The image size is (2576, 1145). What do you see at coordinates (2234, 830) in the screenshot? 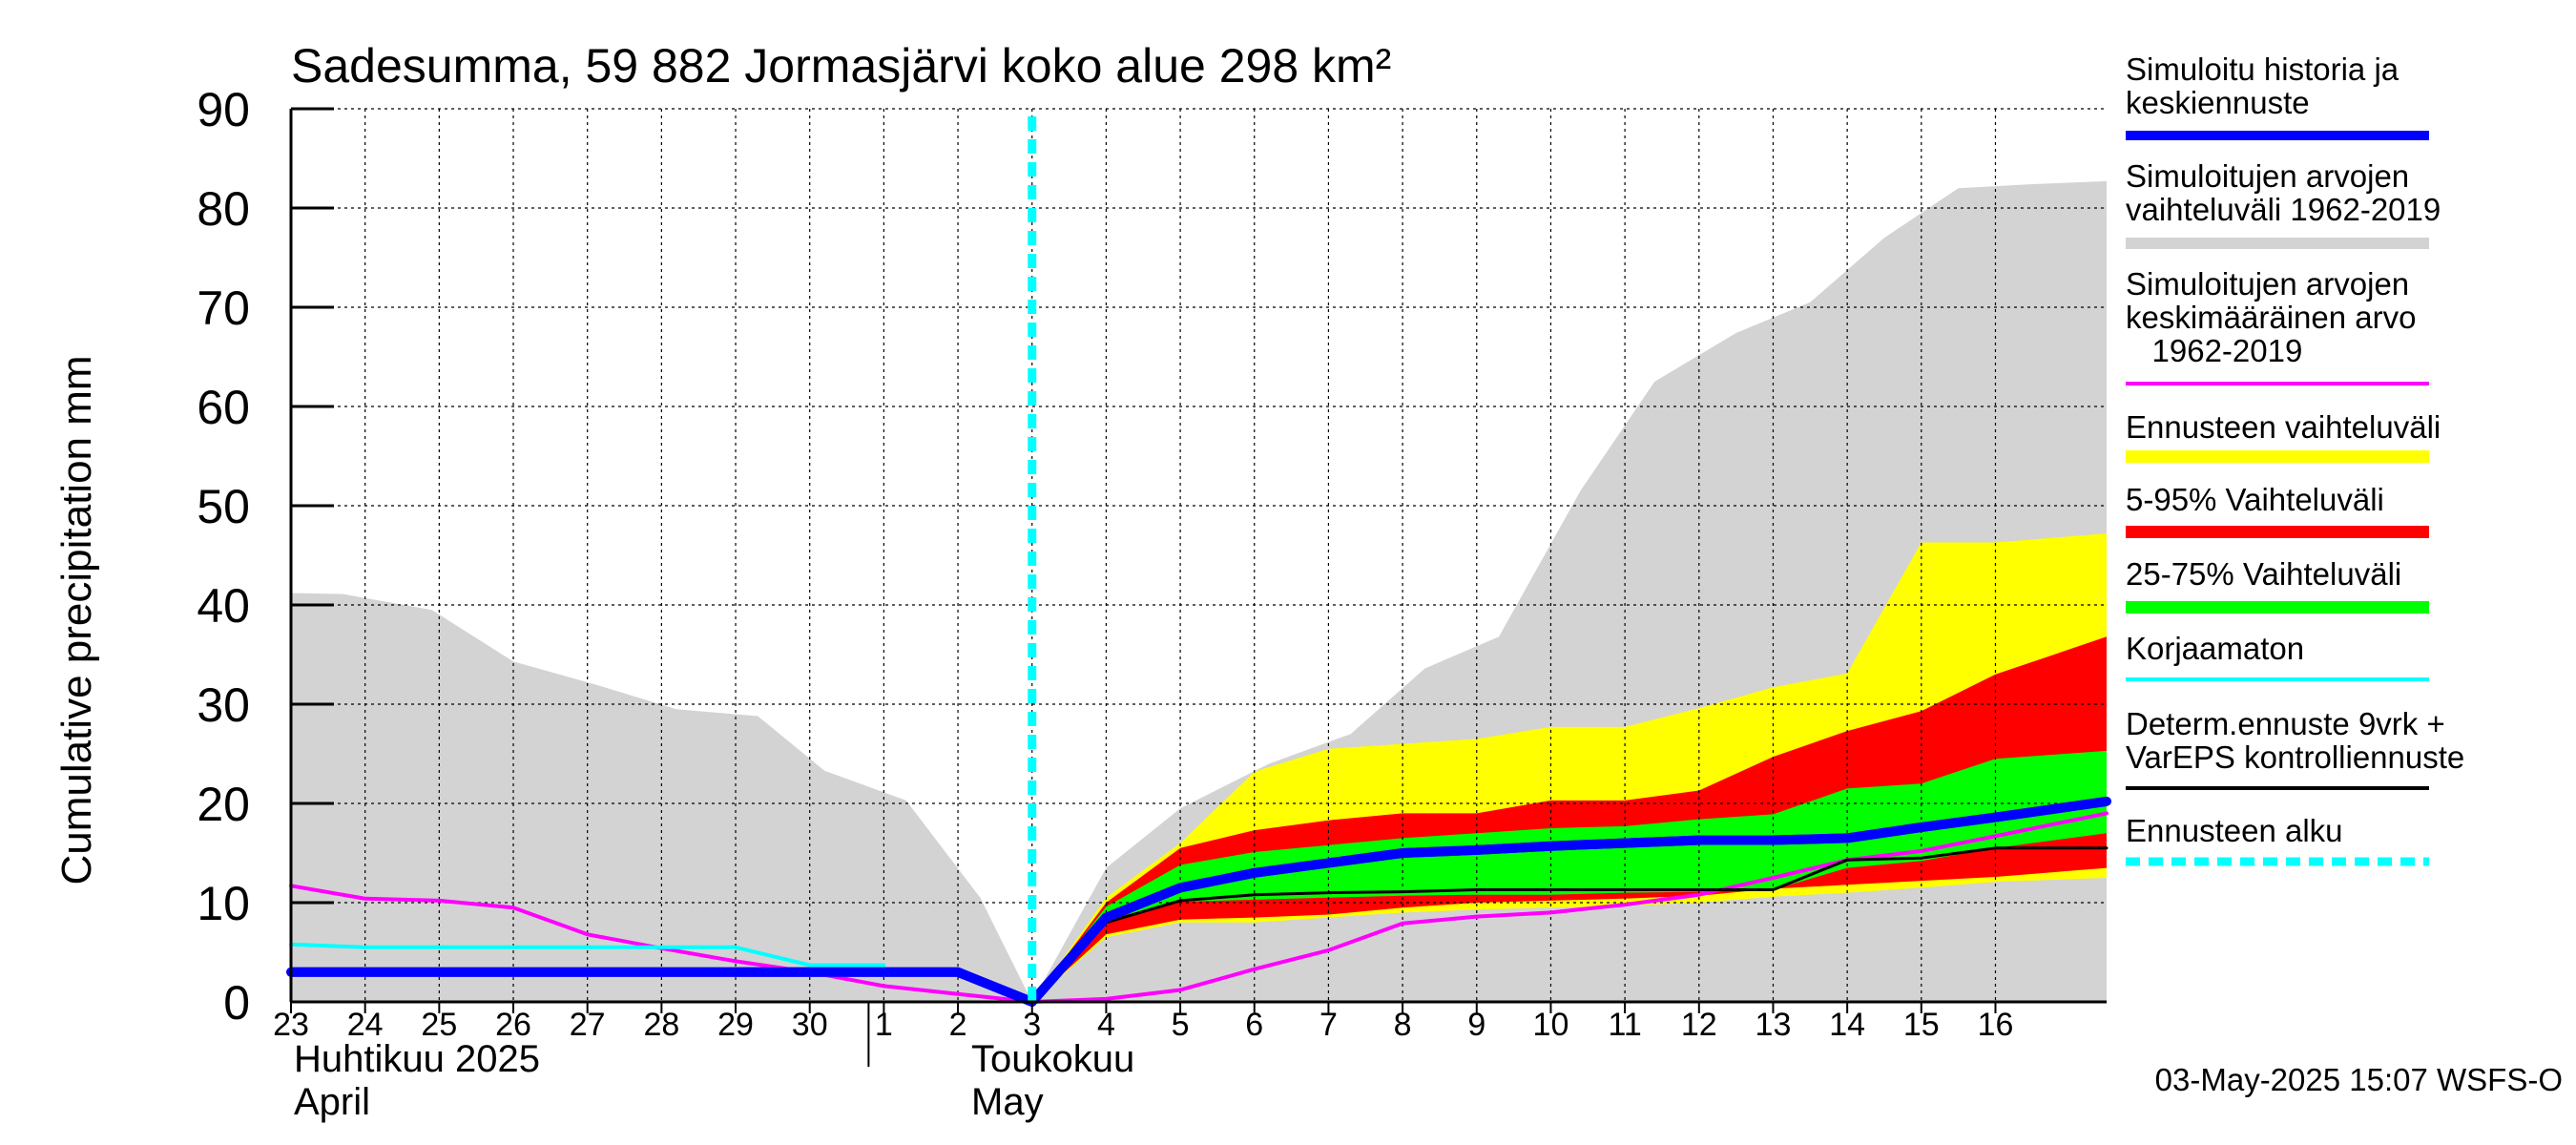
I see `legend-label-forecast-start: Ennusteen alku` at bounding box center [2234, 830].